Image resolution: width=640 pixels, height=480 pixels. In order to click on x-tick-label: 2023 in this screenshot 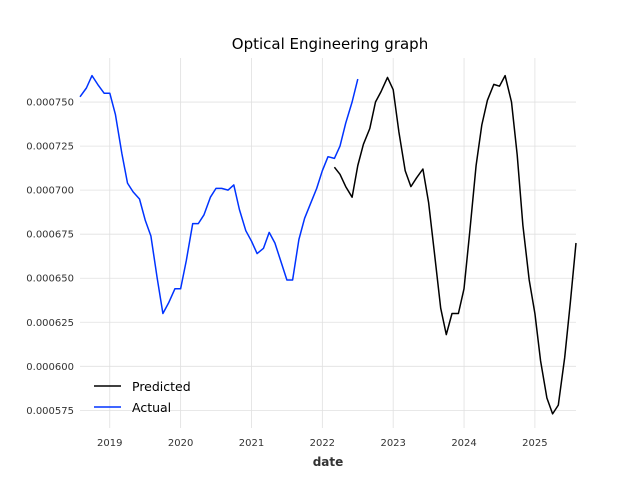, I will do `click(392, 443)`.